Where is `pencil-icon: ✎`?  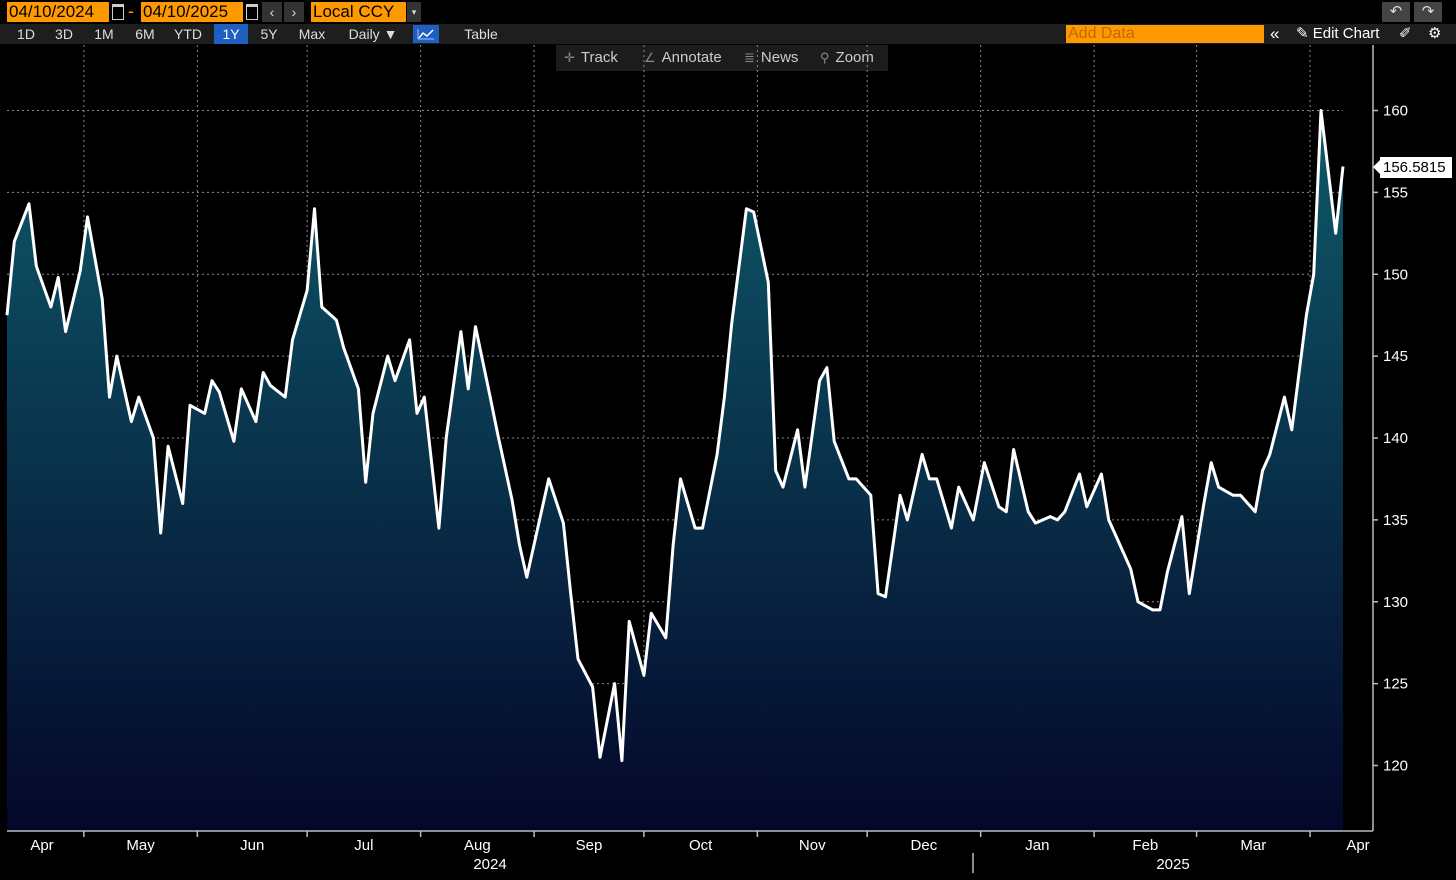 pencil-icon: ✎ is located at coordinates (1302, 33).